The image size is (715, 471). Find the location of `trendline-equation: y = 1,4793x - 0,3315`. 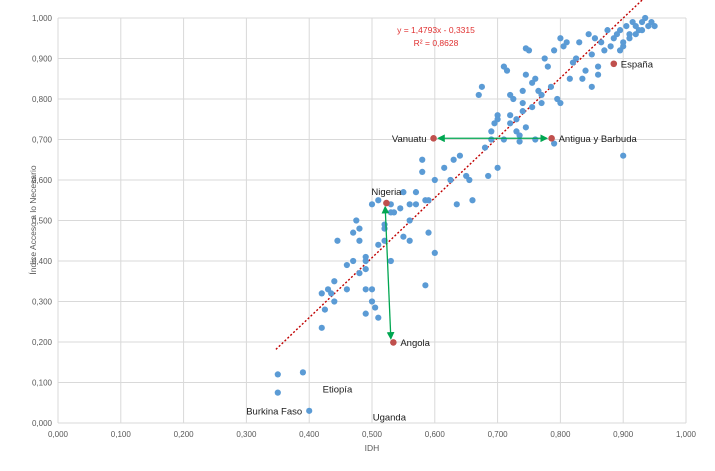

trendline-equation: y = 1,4793x - 0,3315 is located at coordinates (436, 30).